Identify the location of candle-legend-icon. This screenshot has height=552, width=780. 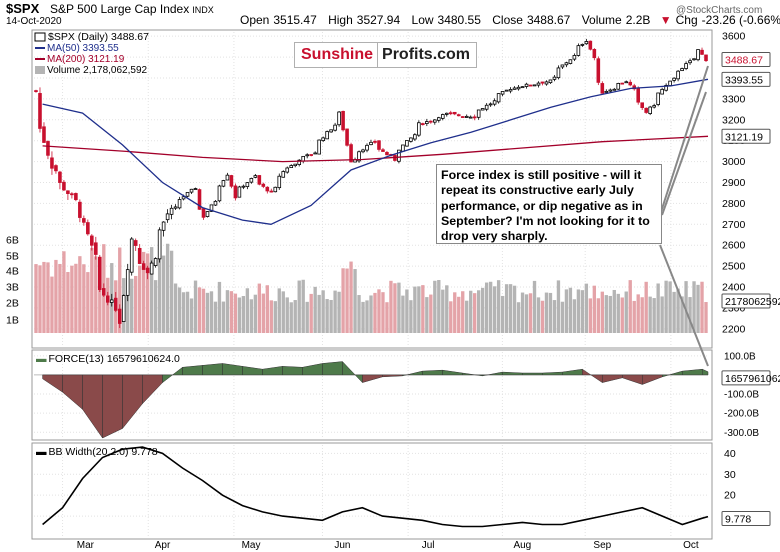
(40, 37).